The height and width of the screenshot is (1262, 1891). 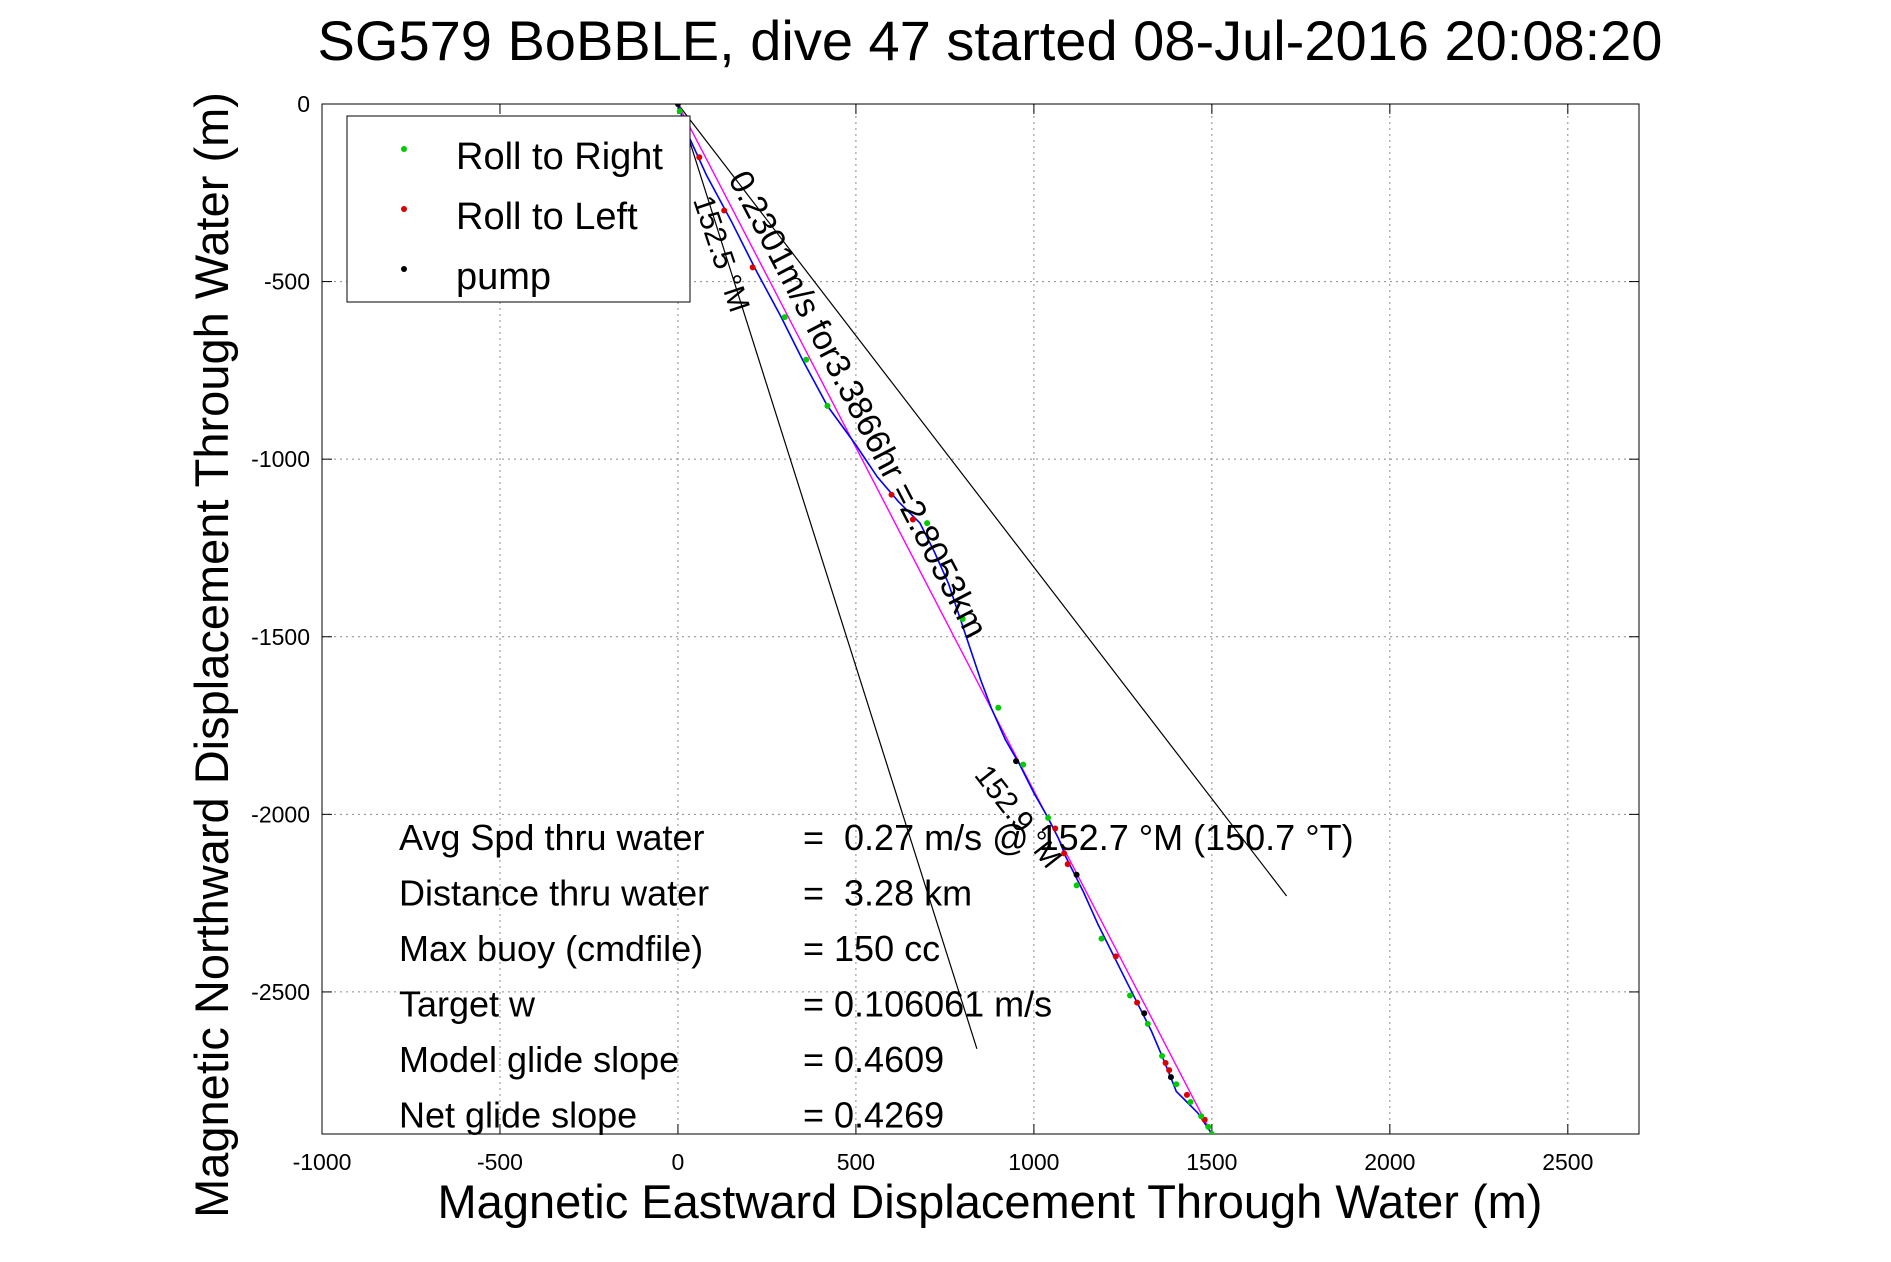 What do you see at coordinates (943, 1162) in the screenshot?
I see `x-tick-labels: -1000 -500 0 500 1000 1500 2000 2500` at bounding box center [943, 1162].